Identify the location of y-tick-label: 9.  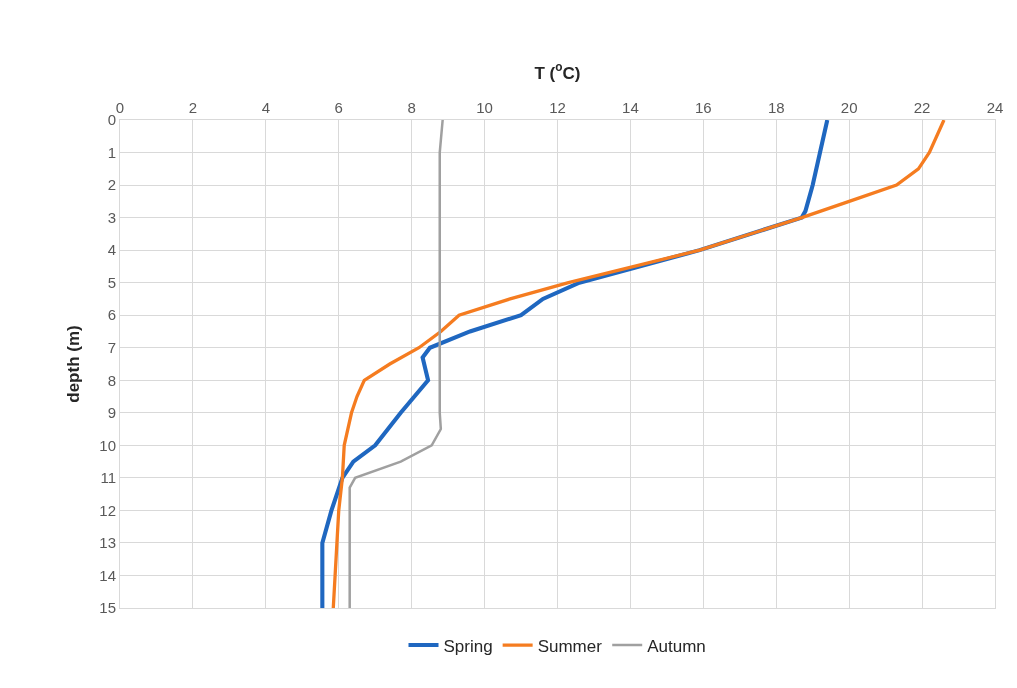
(111, 413).